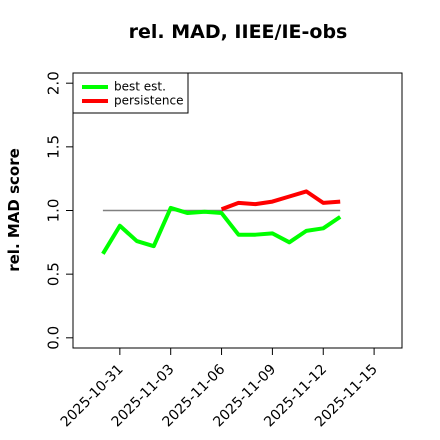 The image size is (440, 440). I want to click on legend-box, so click(130, 93).